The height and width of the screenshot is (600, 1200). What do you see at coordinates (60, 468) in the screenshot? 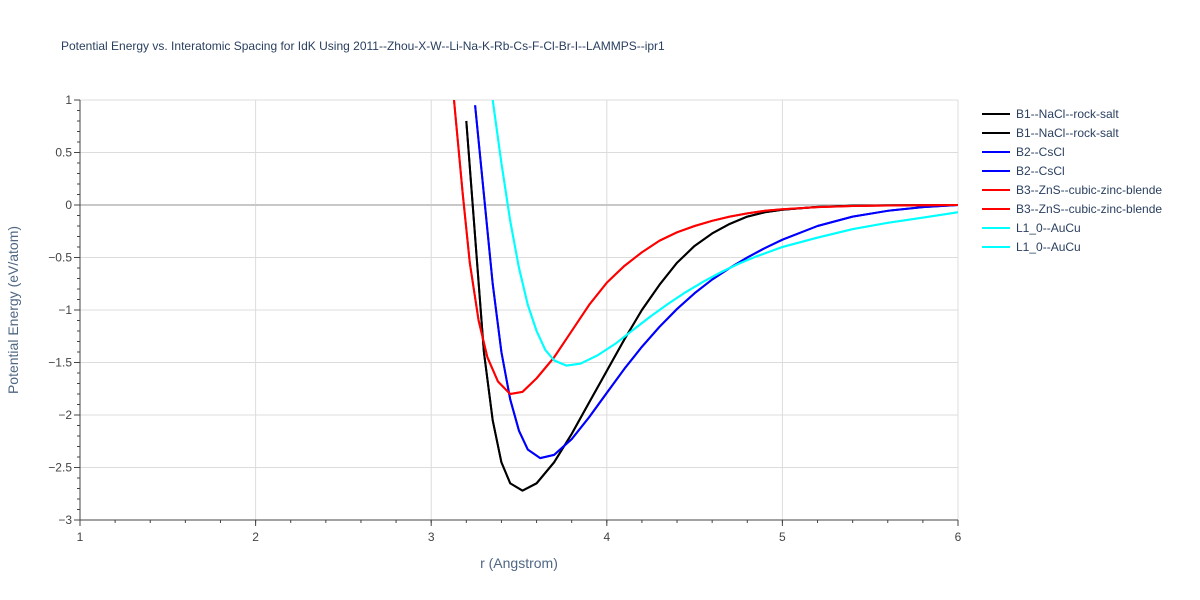
I see `y-tick-label: −2.5` at bounding box center [60, 468].